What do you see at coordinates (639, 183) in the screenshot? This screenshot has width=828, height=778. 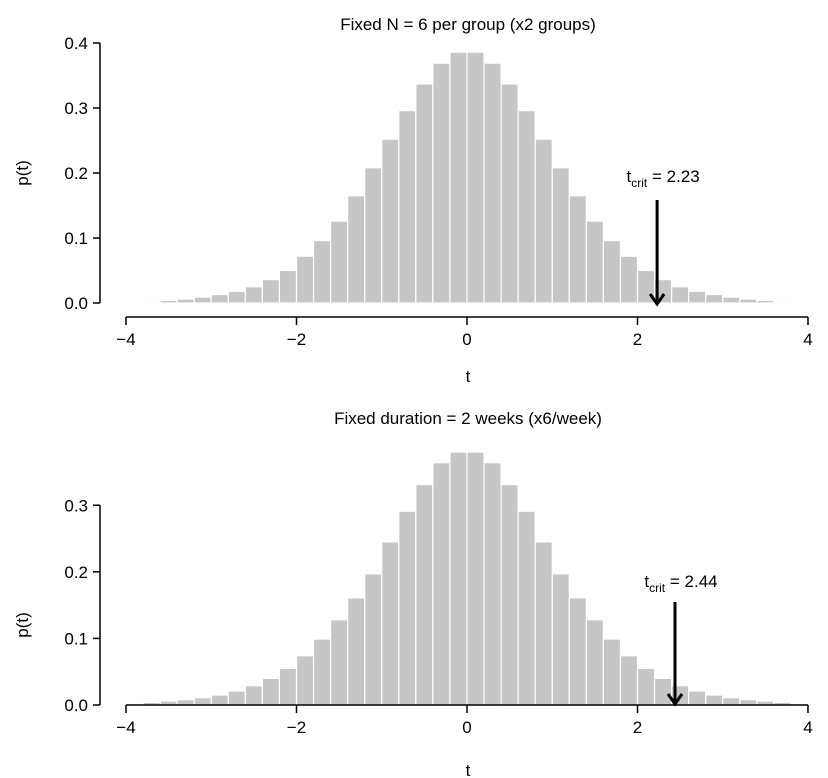 I see `t-crit-subscript: crit` at bounding box center [639, 183].